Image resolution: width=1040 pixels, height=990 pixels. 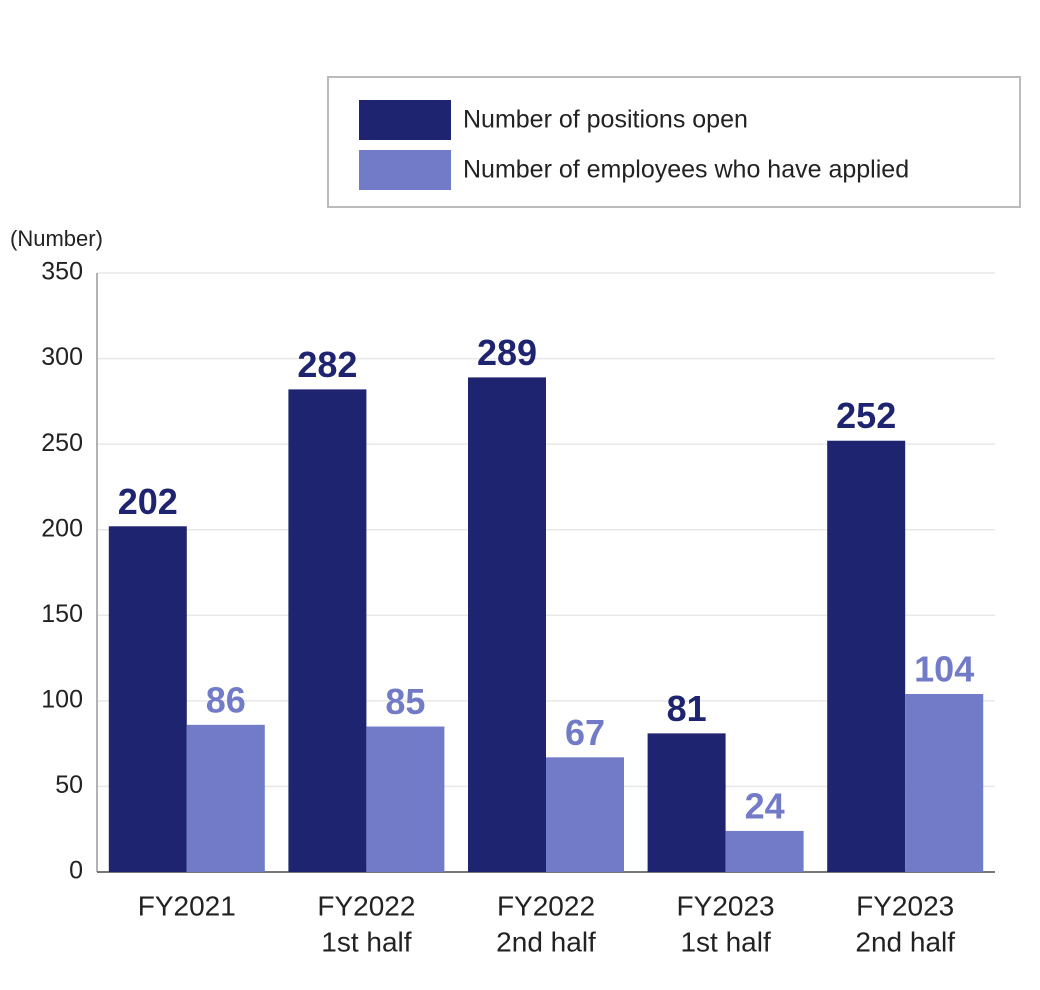 I want to click on value-label: 252, so click(x=866, y=415).